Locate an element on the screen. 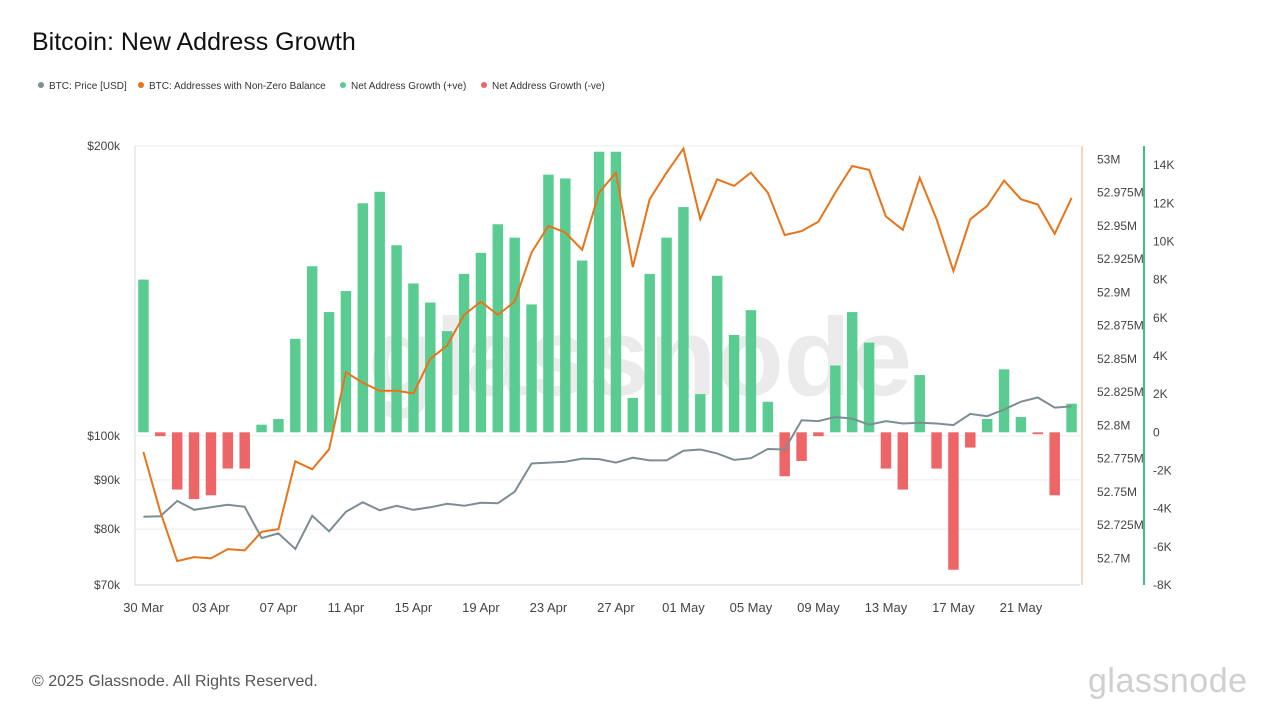  y-right-addresses-tick-label: 52.9M is located at coordinates (1113, 292).